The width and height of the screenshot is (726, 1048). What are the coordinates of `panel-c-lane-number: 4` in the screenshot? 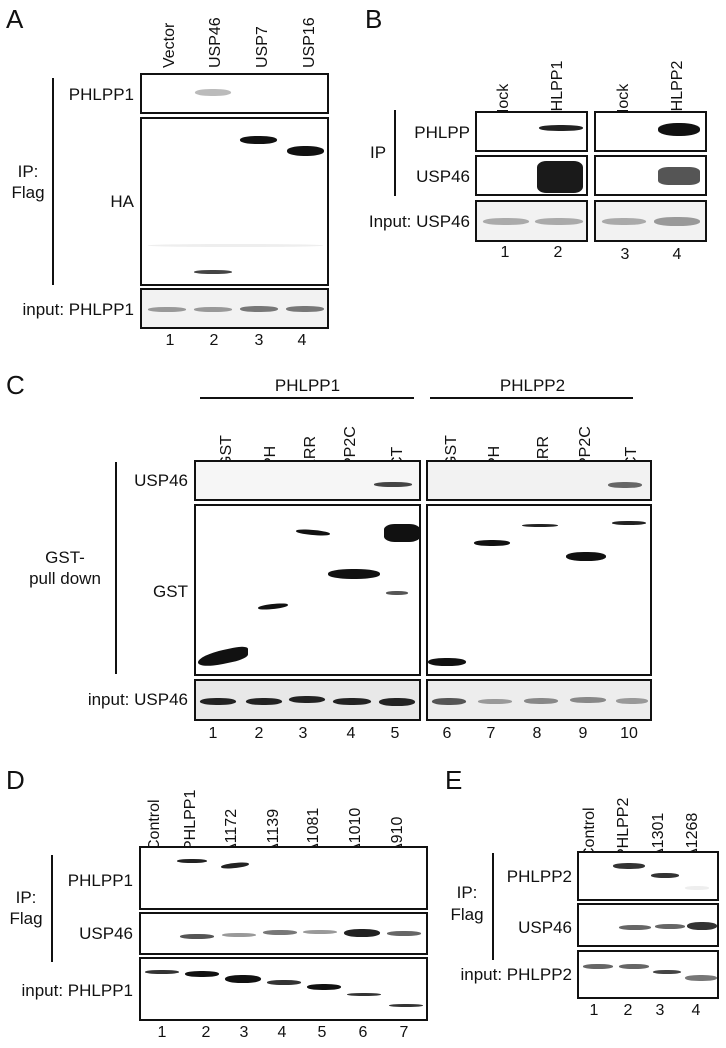 It's located at (351, 733).